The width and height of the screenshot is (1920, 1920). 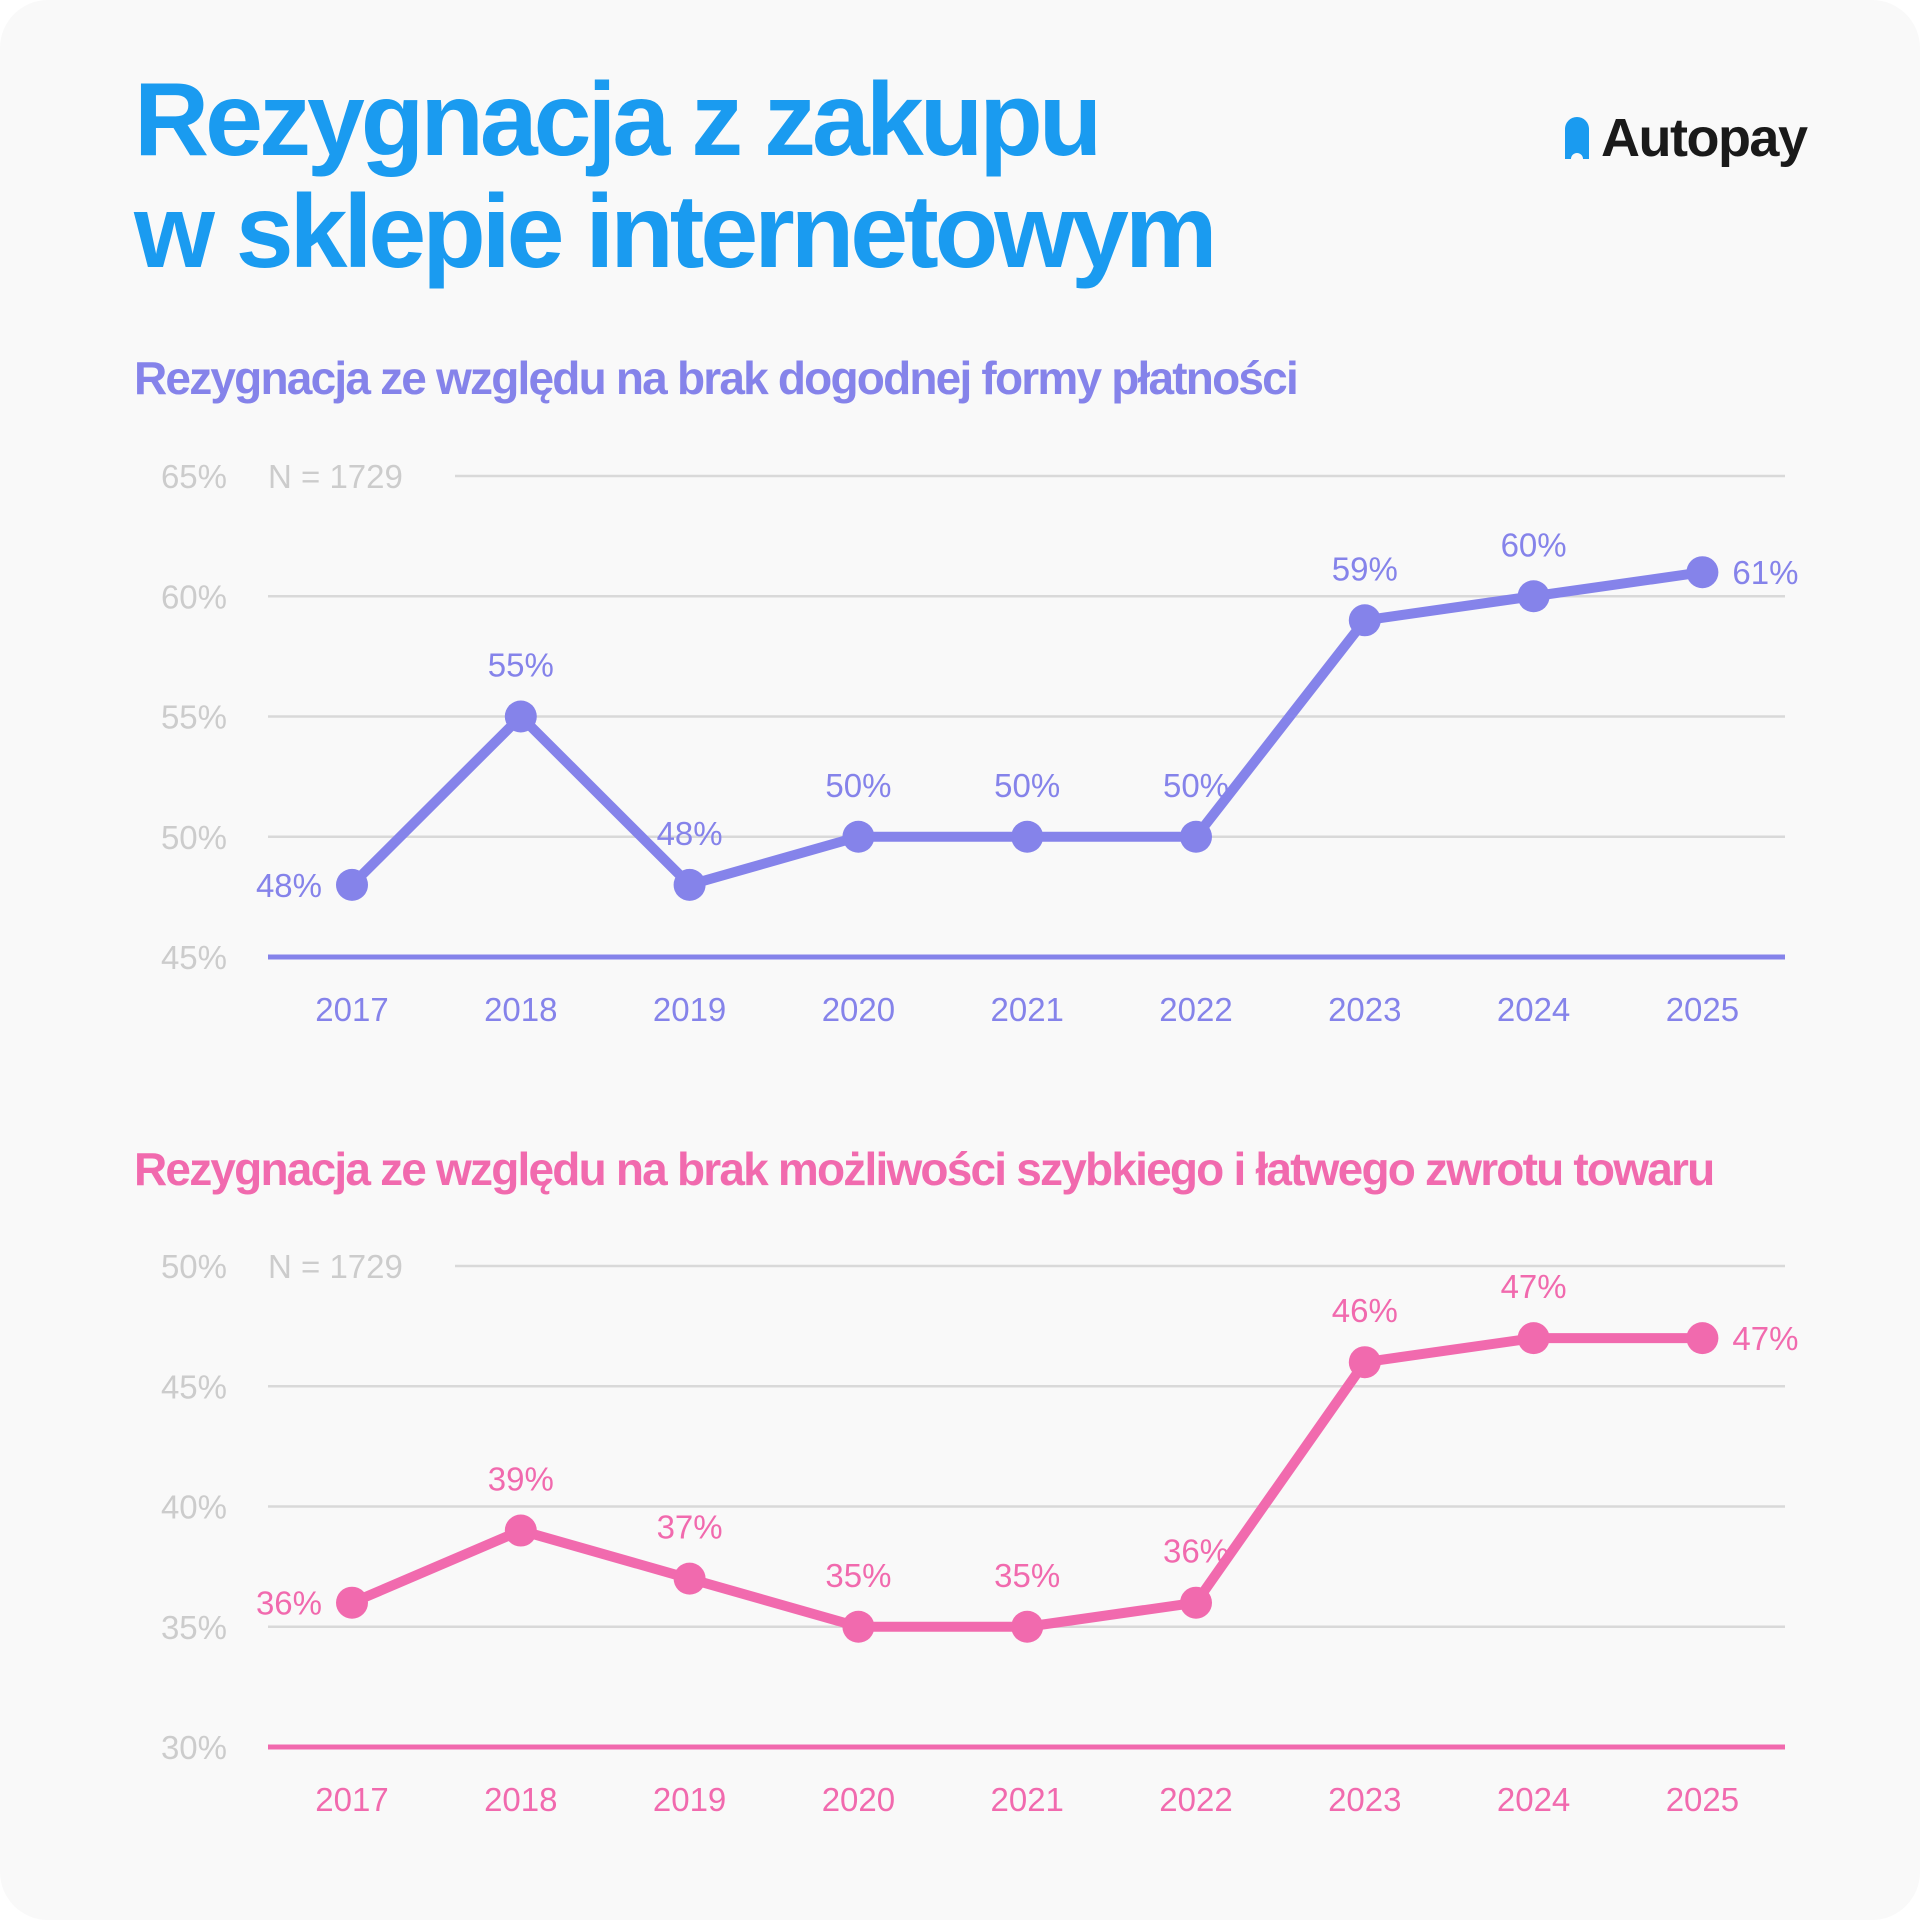 What do you see at coordinates (1534, 544) in the screenshot?
I see `chart-1-data-label: 60%` at bounding box center [1534, 544].